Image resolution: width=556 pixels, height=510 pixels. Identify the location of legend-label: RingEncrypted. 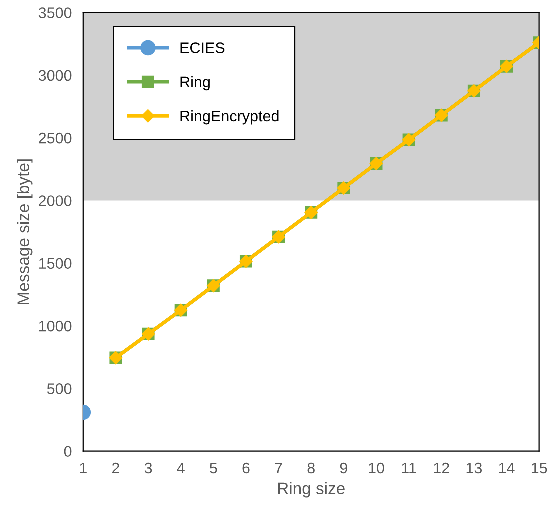
(229, 117).